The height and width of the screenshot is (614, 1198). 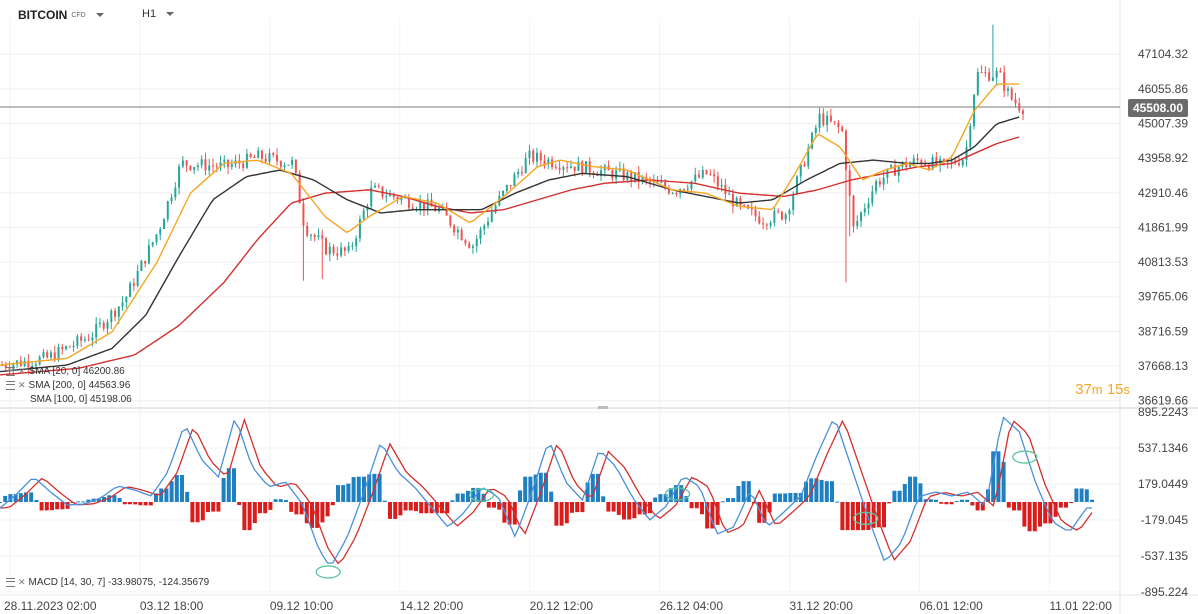 What do you see at coordinates (158, 14) in the screenshot?
I see `timeframe-selector: H1` at bounding box center [158, 14].